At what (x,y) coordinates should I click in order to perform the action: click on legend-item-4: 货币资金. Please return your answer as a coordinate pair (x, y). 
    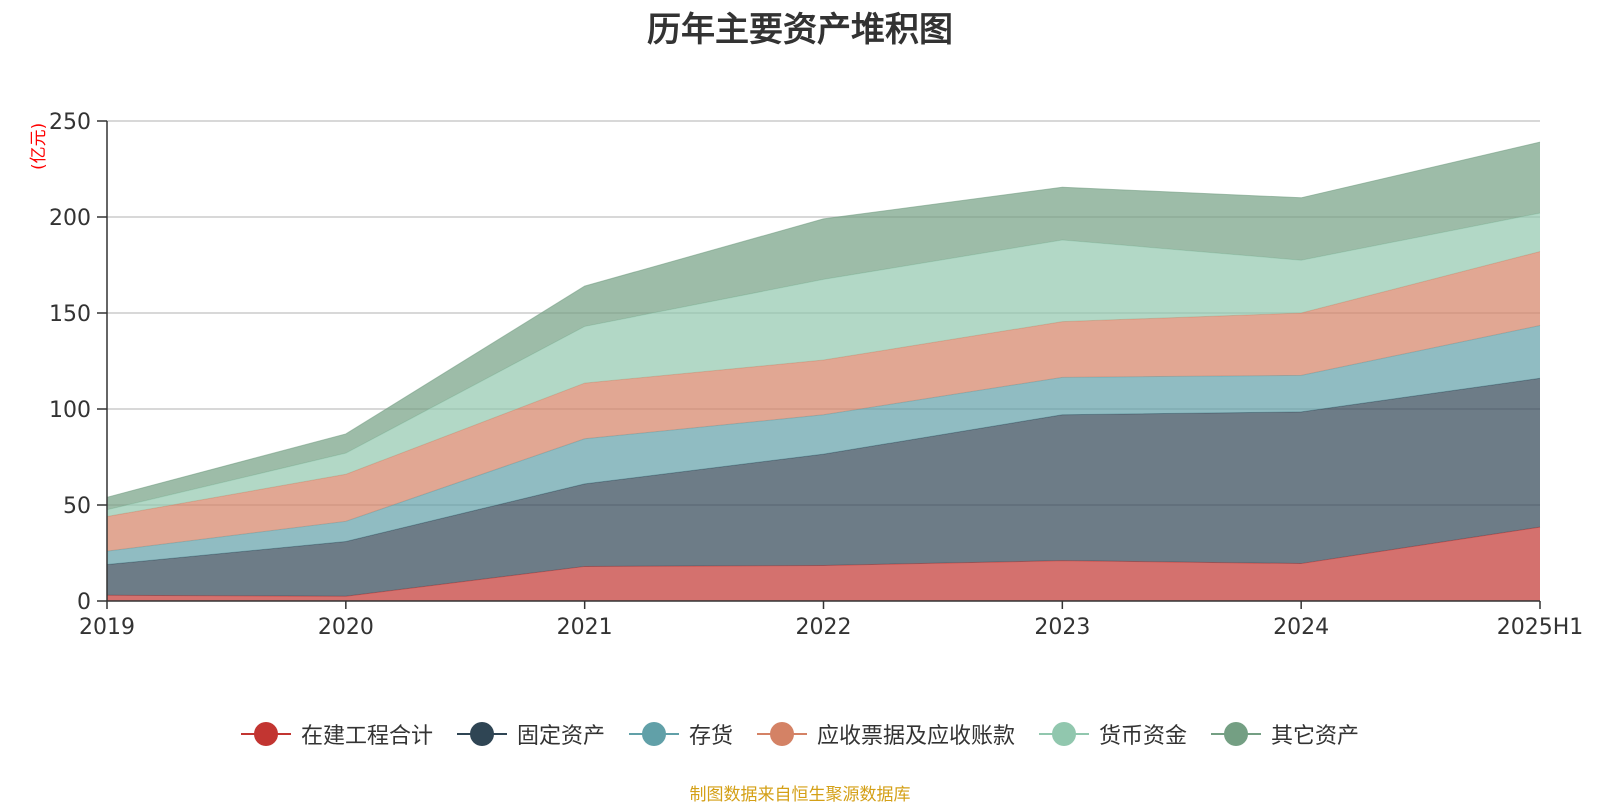
    Looking at the image, I should click on (1113, 734).